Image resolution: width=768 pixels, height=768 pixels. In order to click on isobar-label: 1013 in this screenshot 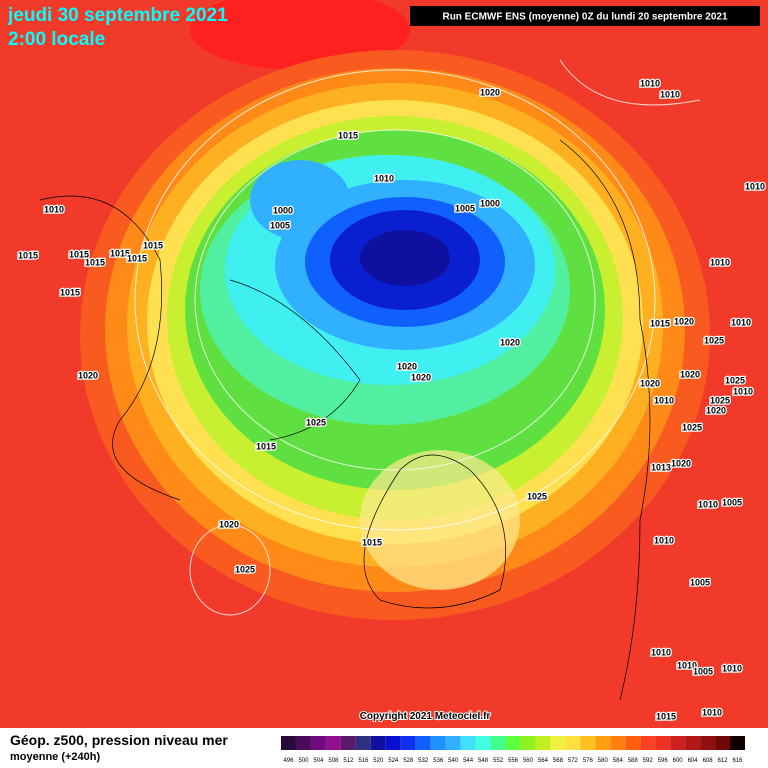, I will do `click(661, 467)`.